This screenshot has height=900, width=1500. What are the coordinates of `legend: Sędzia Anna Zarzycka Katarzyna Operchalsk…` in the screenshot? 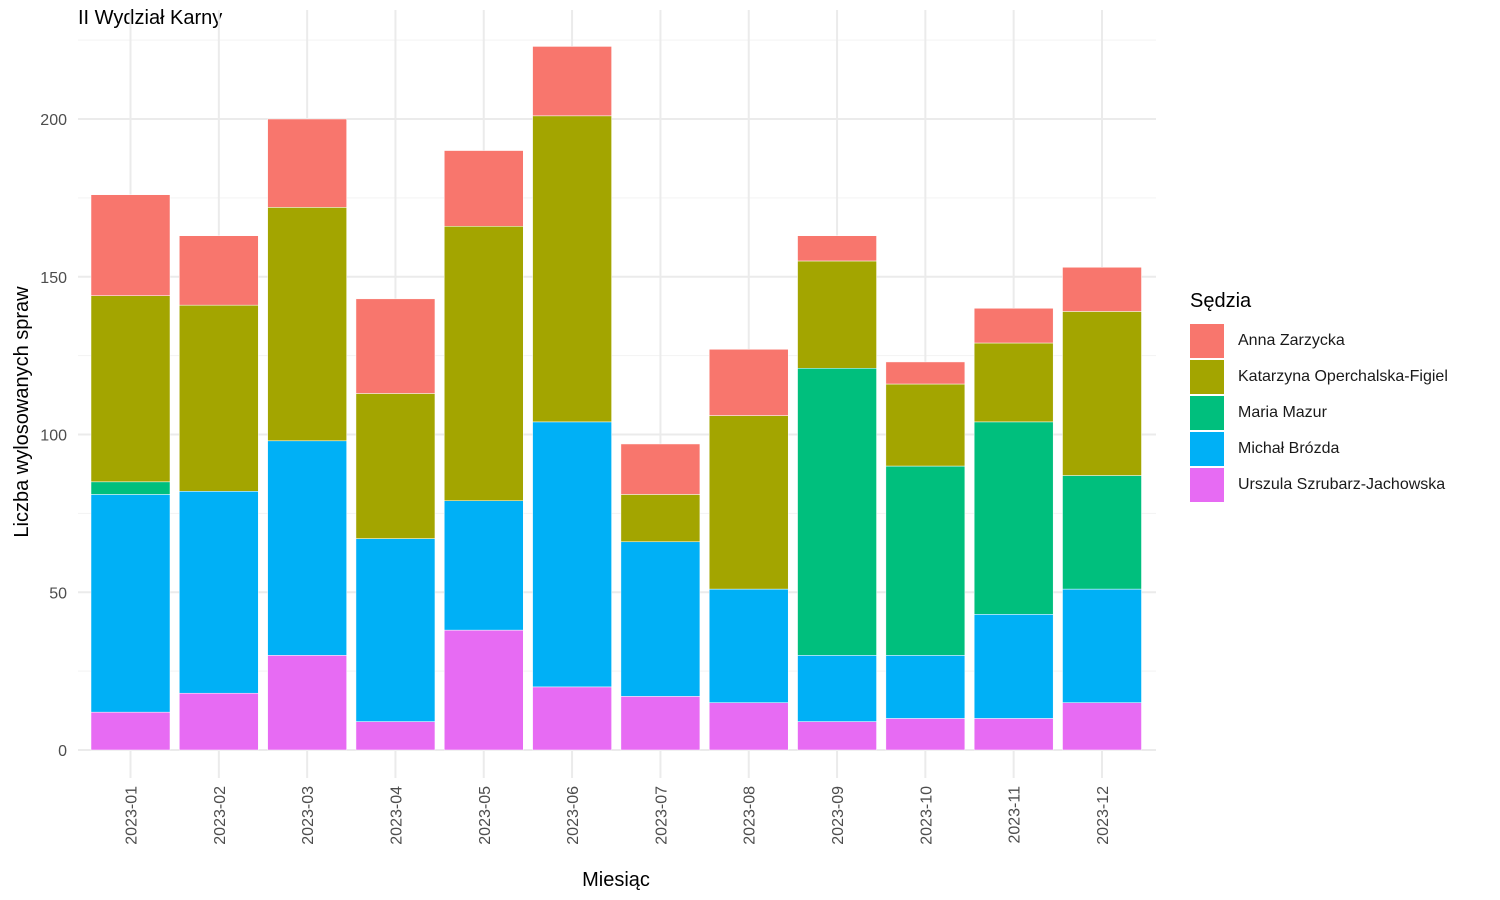 It's located at (1319, 396).